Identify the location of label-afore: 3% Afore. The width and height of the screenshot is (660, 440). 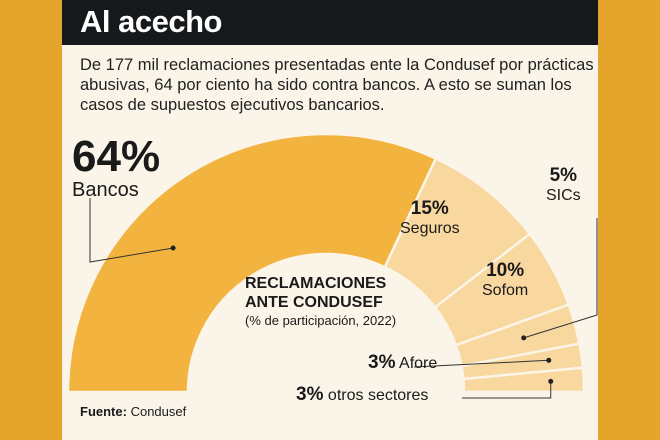
(402, 363).